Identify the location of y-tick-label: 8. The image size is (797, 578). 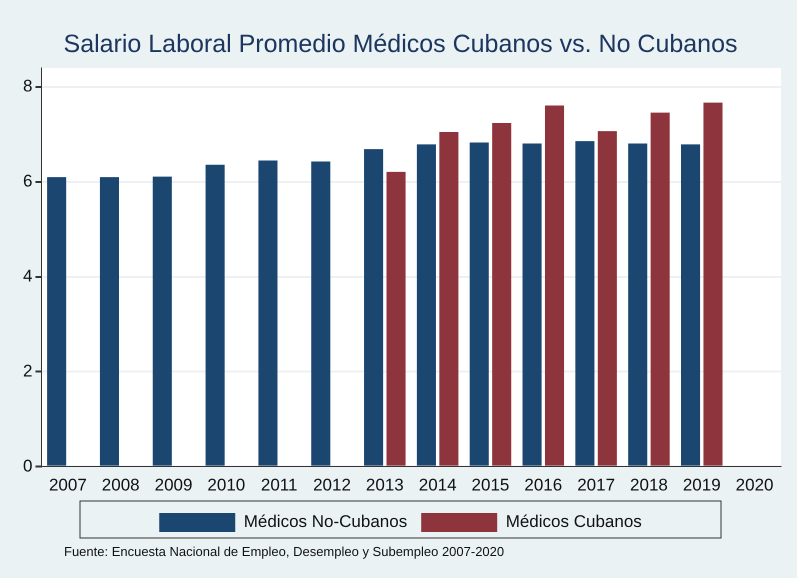
(27, 86).